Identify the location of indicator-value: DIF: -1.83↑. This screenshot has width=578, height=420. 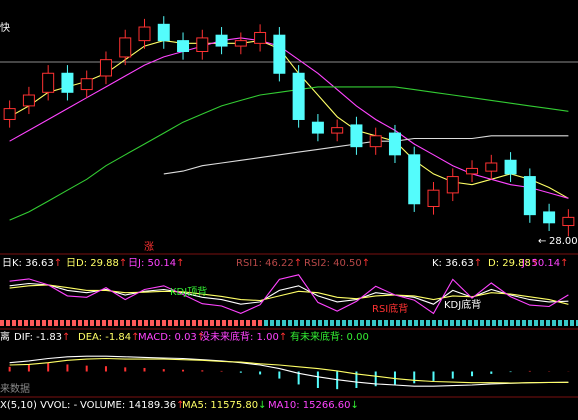
(42, 337).